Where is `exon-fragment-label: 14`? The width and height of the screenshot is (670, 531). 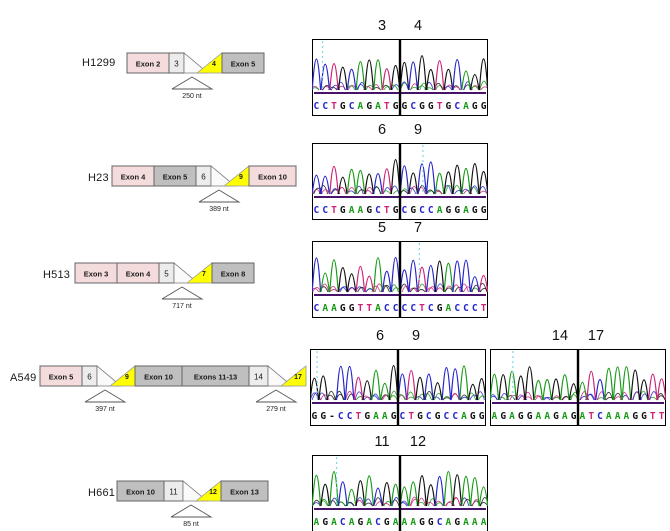 exon-fragment-label: 14 is located at coordinates (258, 377).